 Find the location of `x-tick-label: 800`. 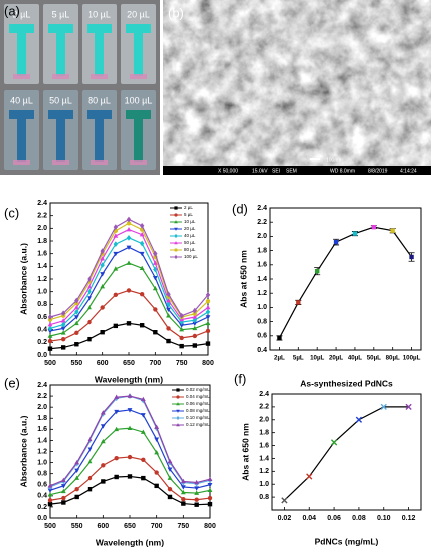

x-tick-label: 800 is located at coordinates (208, 363).